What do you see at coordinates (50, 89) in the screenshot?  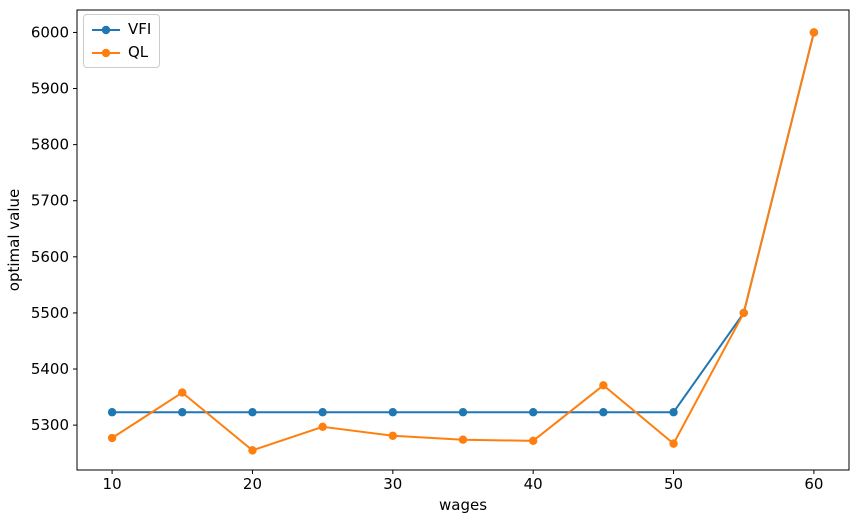 I see `y-tick-label: 5900` at bounding box center [50, 89].